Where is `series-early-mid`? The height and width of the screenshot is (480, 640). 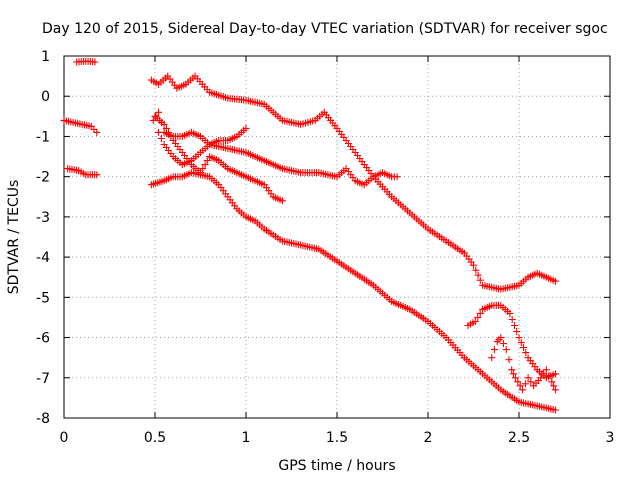
series-early-mid is located at coordinates (80, 126).